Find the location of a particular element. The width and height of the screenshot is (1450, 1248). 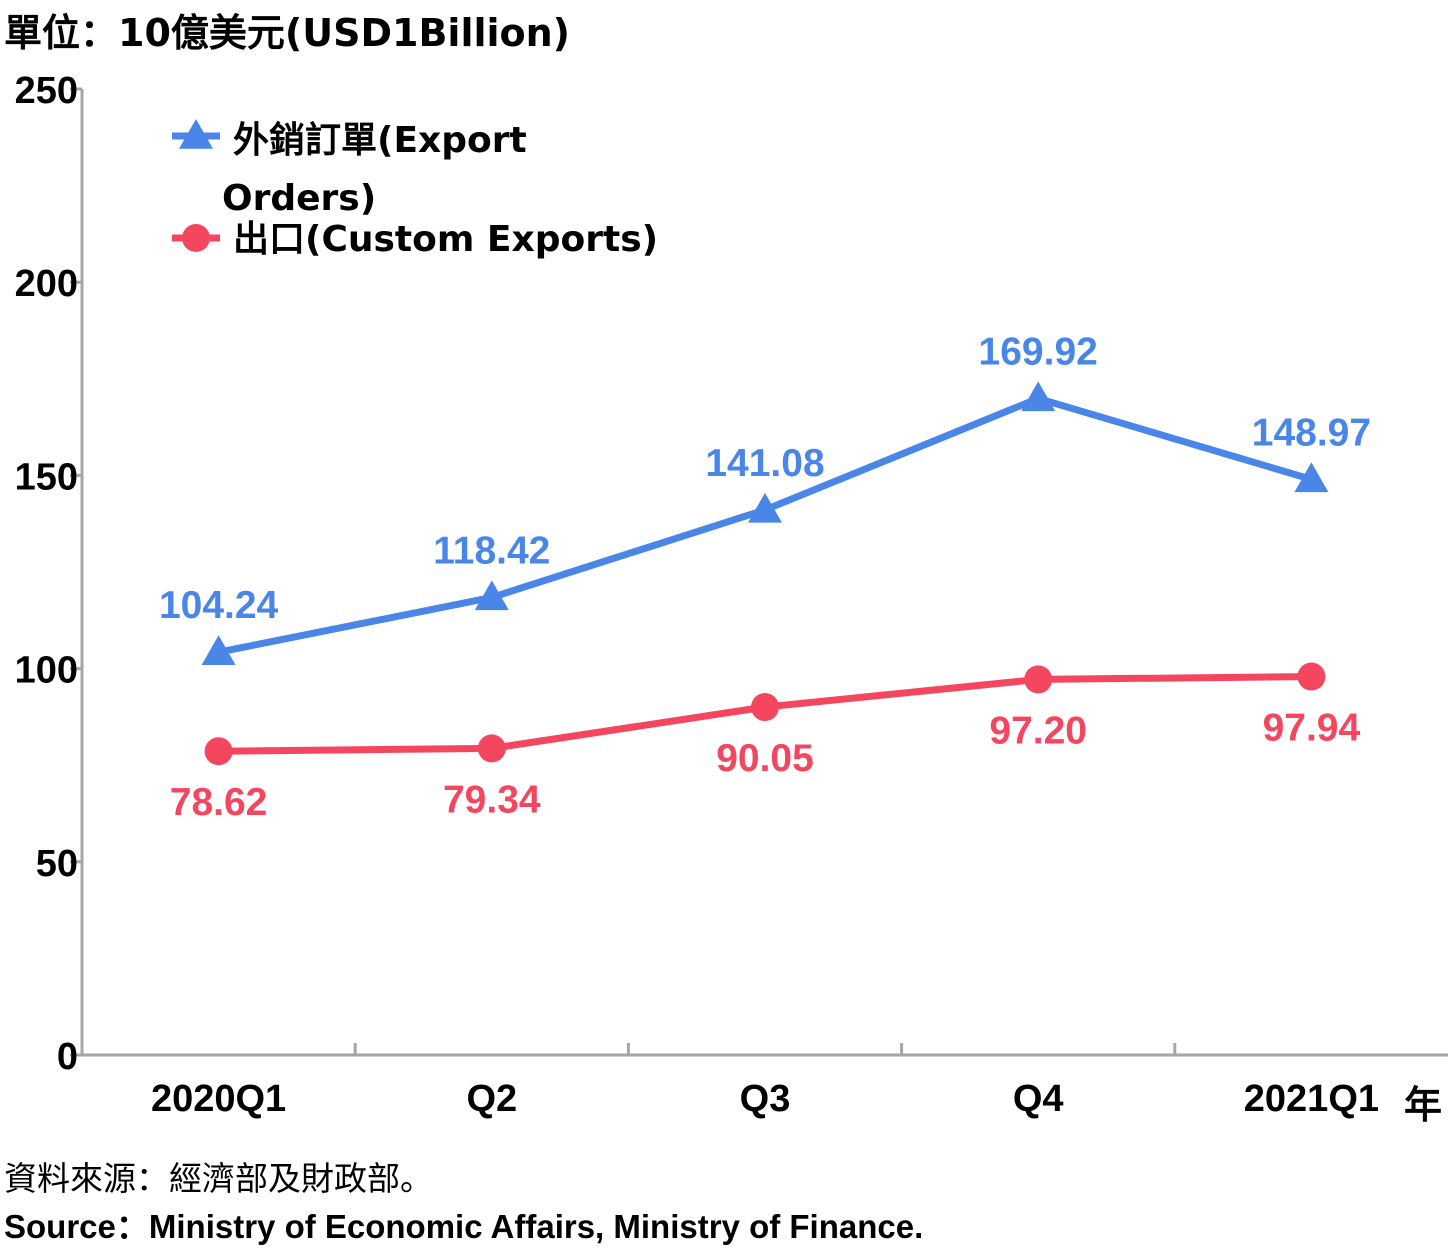

legend-label: Orders) is located at coordinates (299, 198).